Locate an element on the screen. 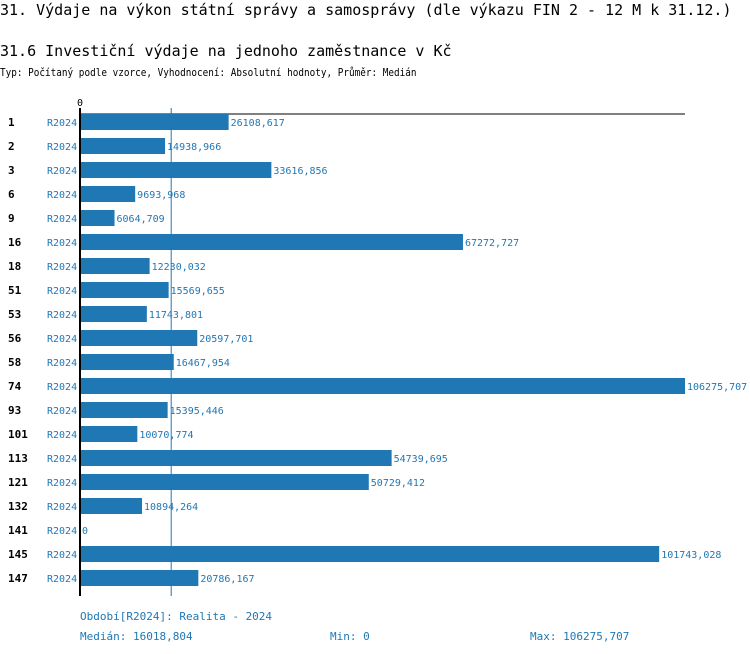  category-label: 1 is located at coordinates (11, 122).